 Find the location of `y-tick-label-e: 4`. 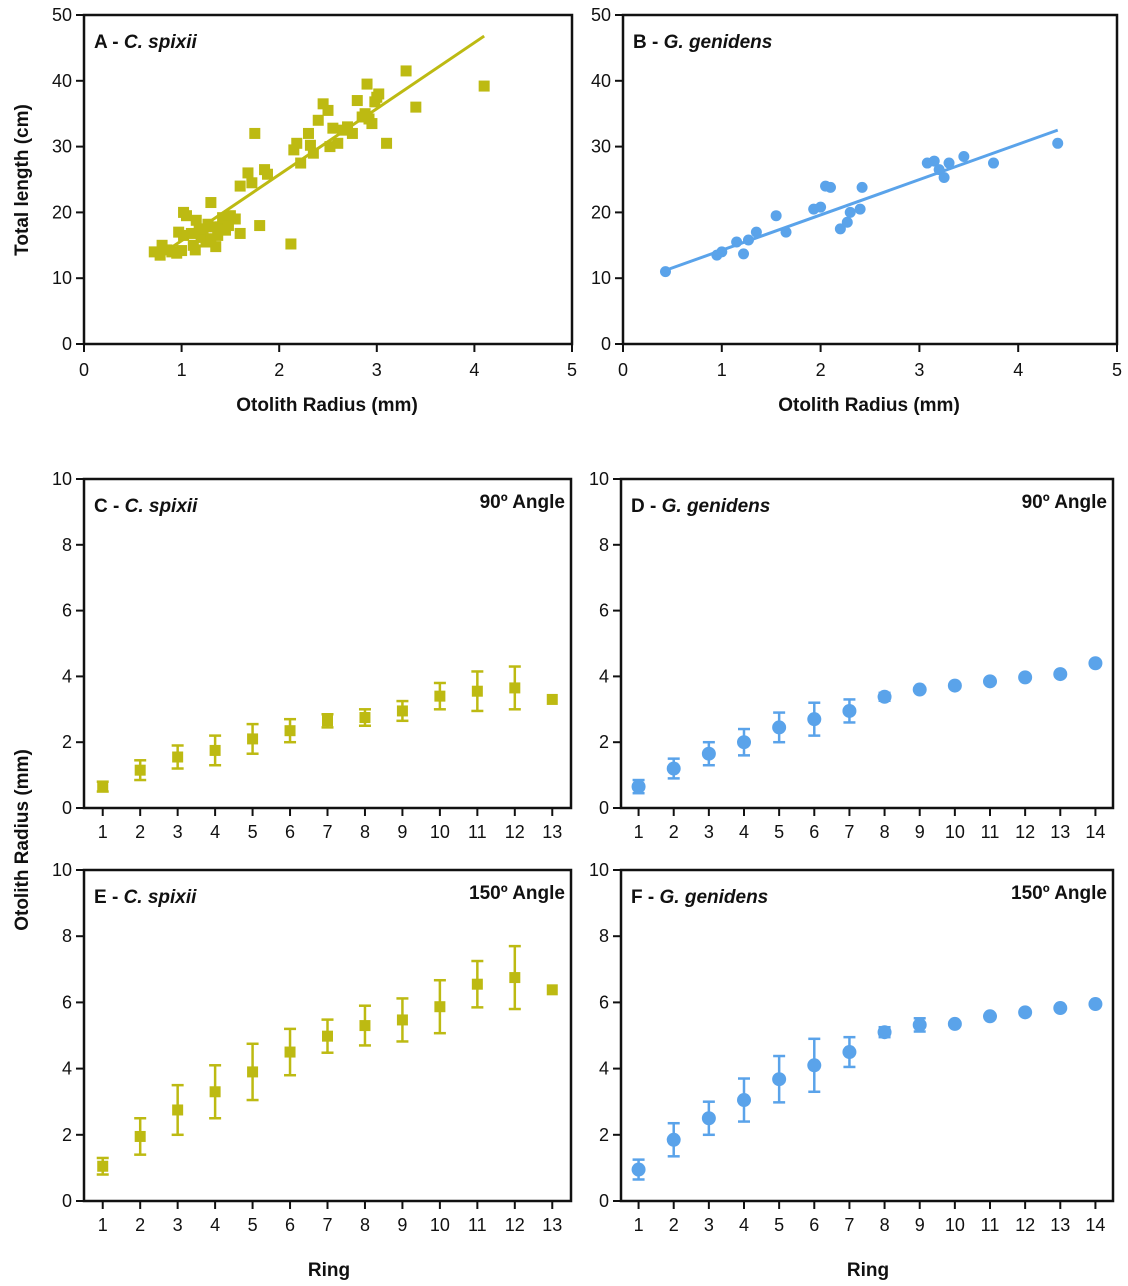

y-tick-label-e: 4 is located at coordinates (67, 1069).